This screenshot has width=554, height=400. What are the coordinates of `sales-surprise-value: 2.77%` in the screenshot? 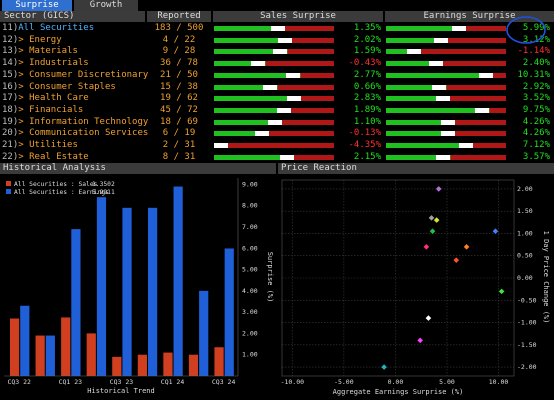 It's located at (367, 74).